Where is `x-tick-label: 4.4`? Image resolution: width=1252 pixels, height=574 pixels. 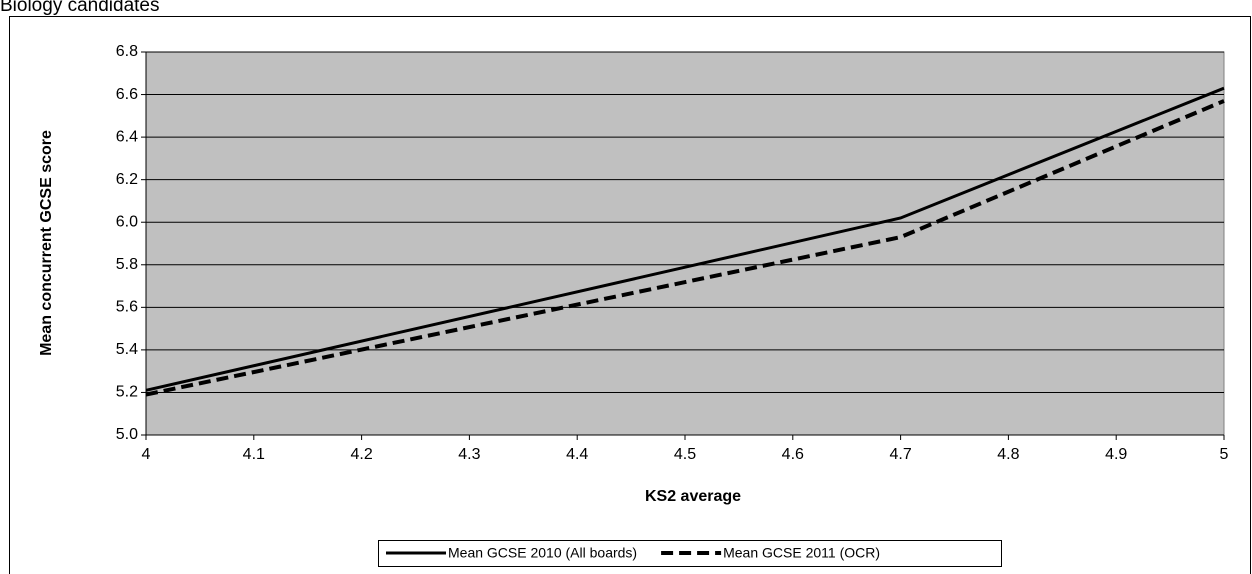 x-tick-label: 4.4 is located at coordinates (577, 454).